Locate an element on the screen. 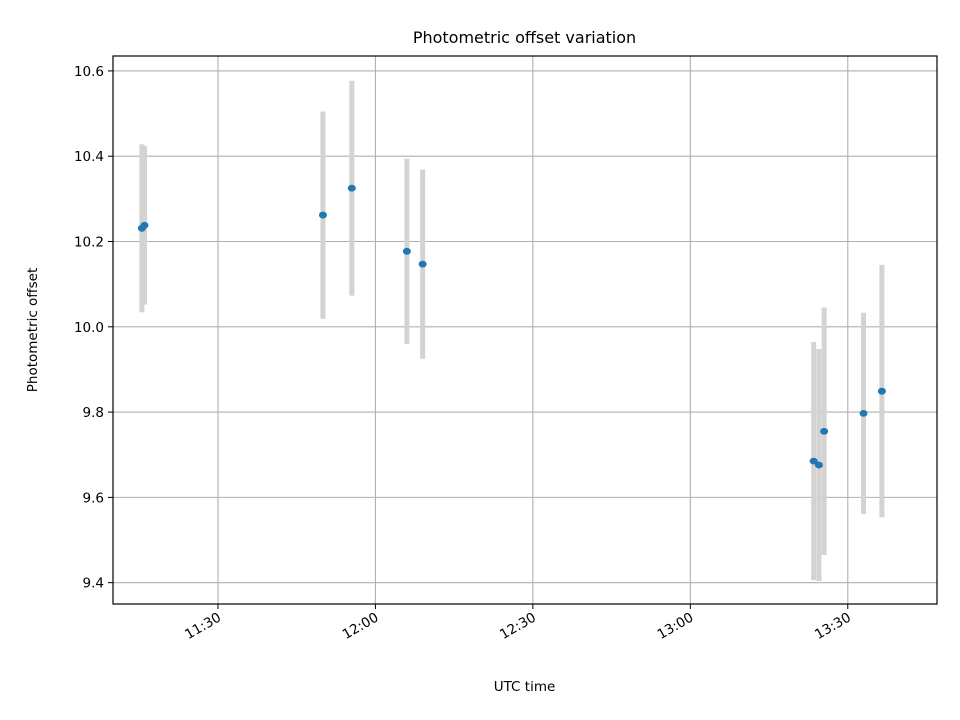 The image size is (960, 720). y-tick-label: 10.4 is located at coordinates (89, 157).